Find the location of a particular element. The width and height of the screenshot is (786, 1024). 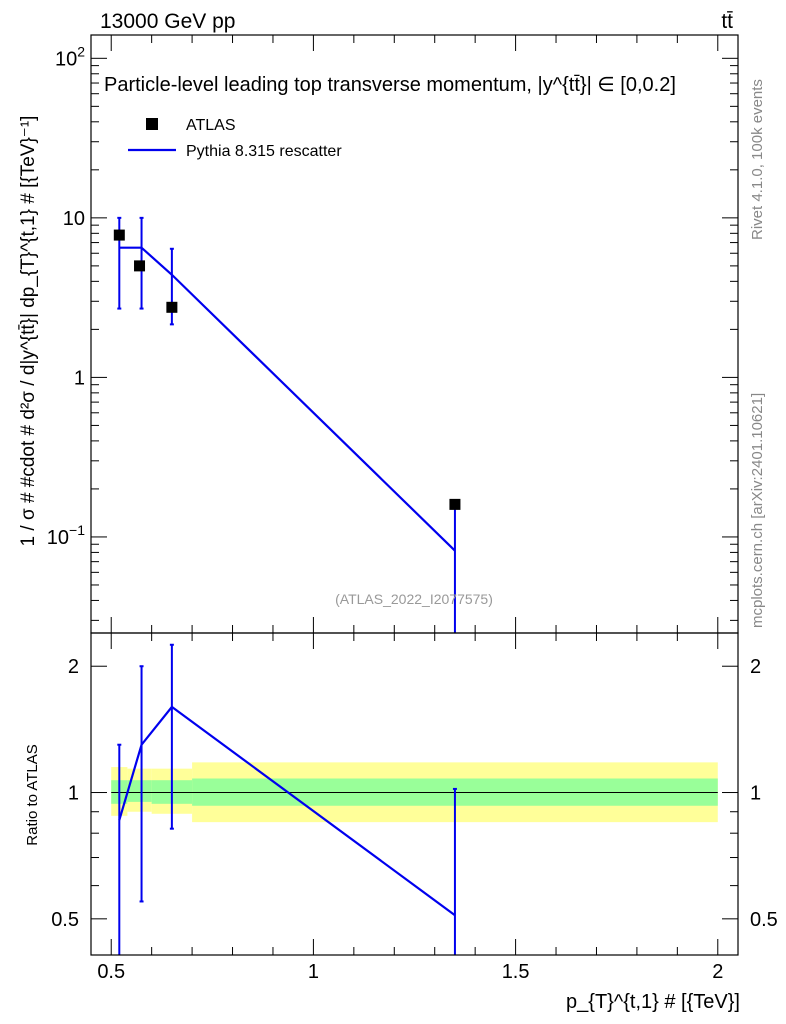

main-y-tick-label: 1 is located at coordinates (79, 378).